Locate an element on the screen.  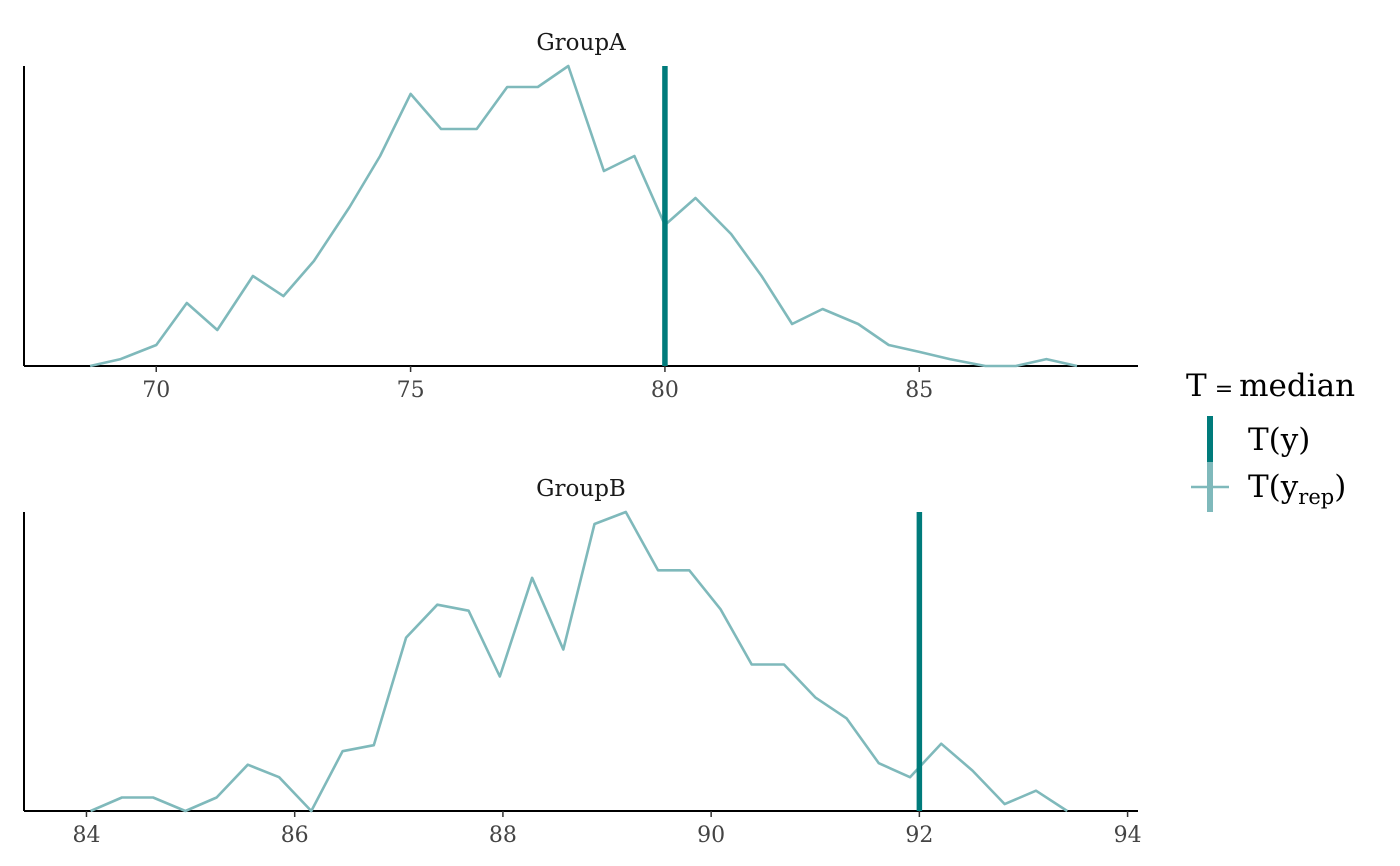
legend-replicated-label: T(yrep) is located at coordinates (1297, 489).